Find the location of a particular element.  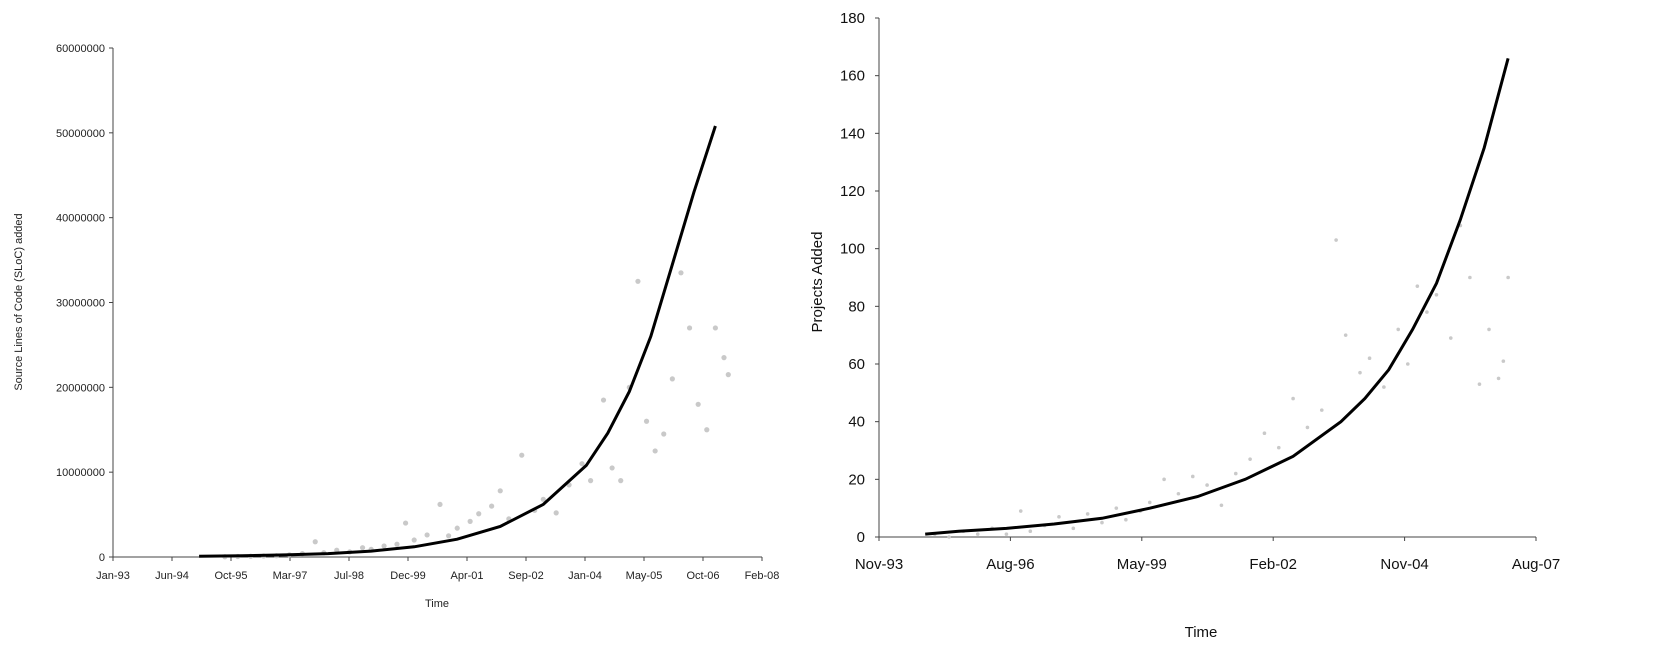

y-tick-label: 40000000 is located at coordinates (80, 219).